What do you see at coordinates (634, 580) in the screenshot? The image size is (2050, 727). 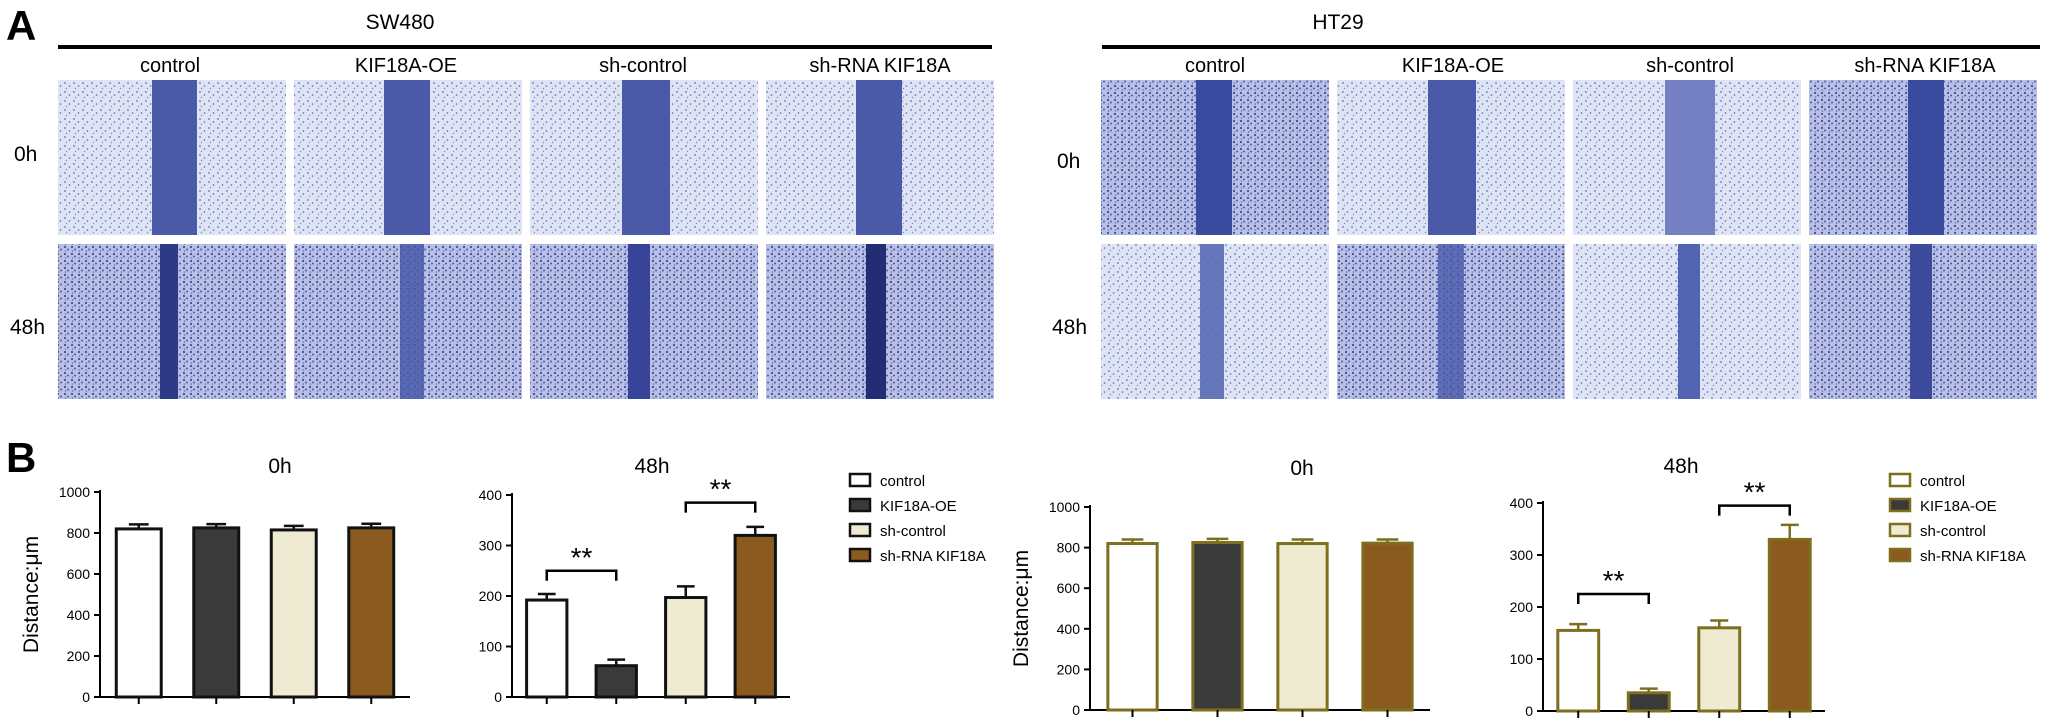 I see `bar-chart-sw480-48h: 48h 0 100 200 300 400 ** **` at bounding box center [634, 580].